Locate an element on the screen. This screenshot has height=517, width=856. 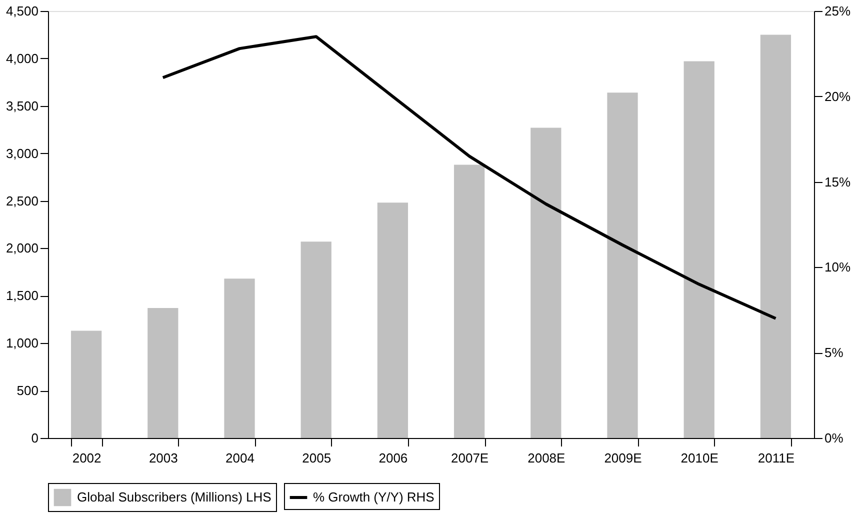
y2-tick-label: 10% is located at coordinates (837, 267).